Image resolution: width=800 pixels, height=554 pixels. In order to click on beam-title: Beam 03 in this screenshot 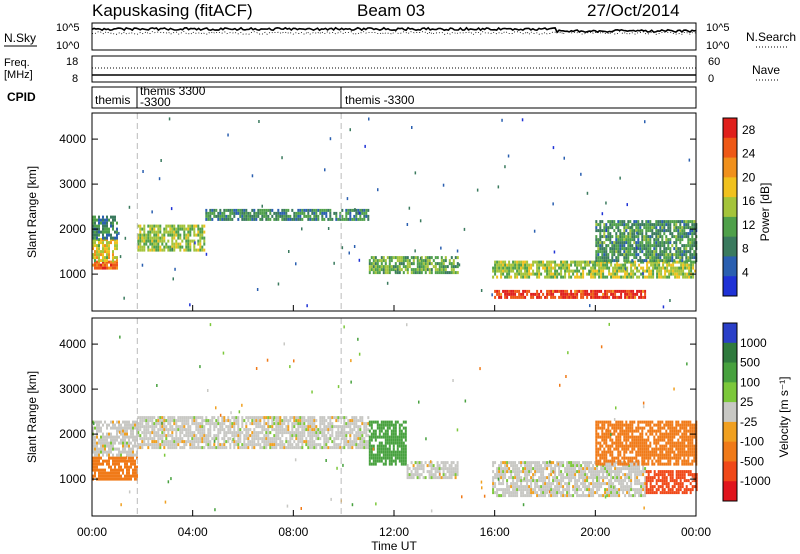, I will do `click(391, 10)`.